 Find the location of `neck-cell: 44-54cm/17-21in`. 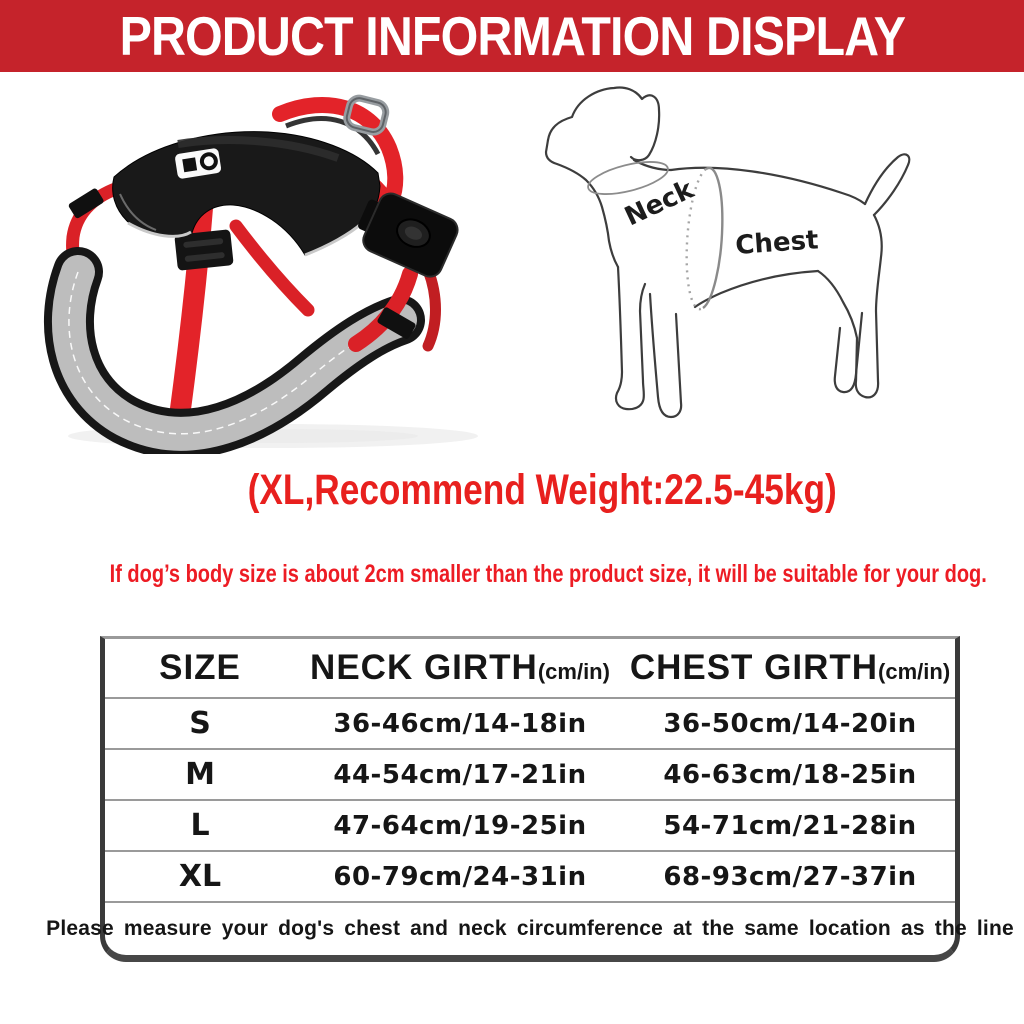

neck-cell: 44-54cm/17-21in is located at coordinates (460, 774).